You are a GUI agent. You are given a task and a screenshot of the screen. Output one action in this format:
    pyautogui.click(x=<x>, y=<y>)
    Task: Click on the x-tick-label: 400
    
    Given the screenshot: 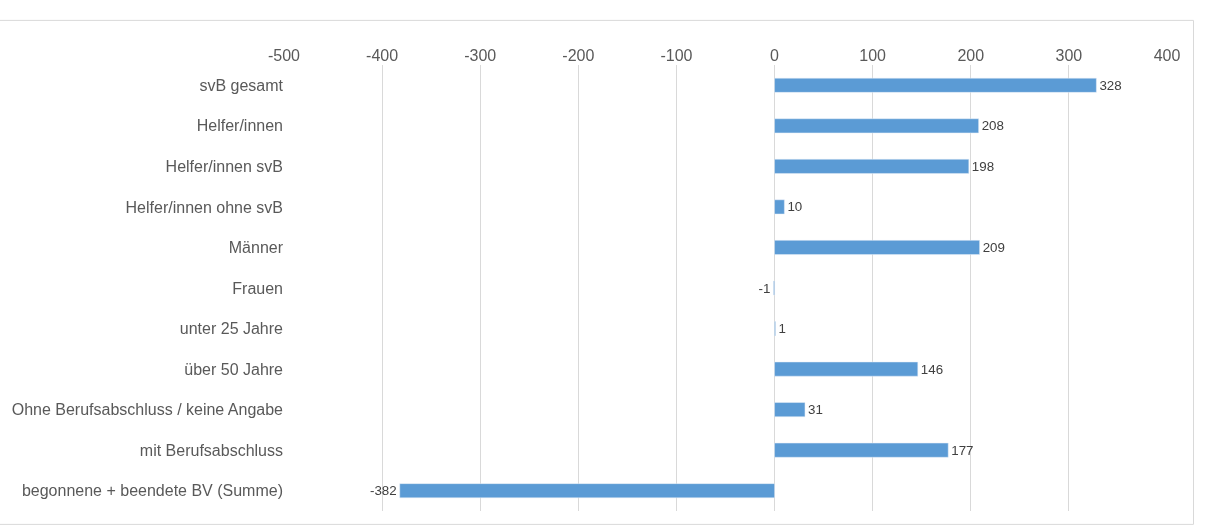 What is the action you would take?
    pyautogui.click(x=1167, y=55)
    